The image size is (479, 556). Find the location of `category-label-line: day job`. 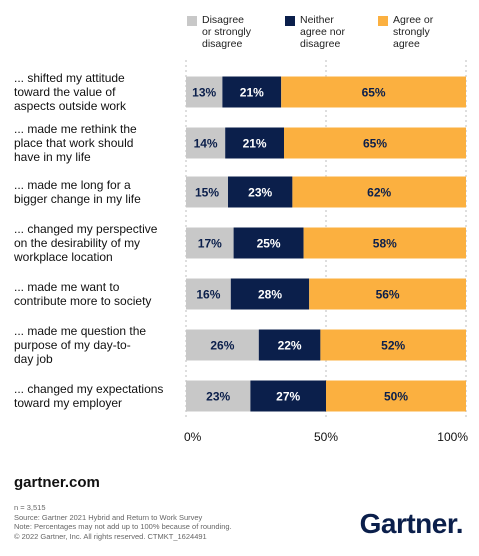

category-label-line: day job is located at coordinates (33, 359).